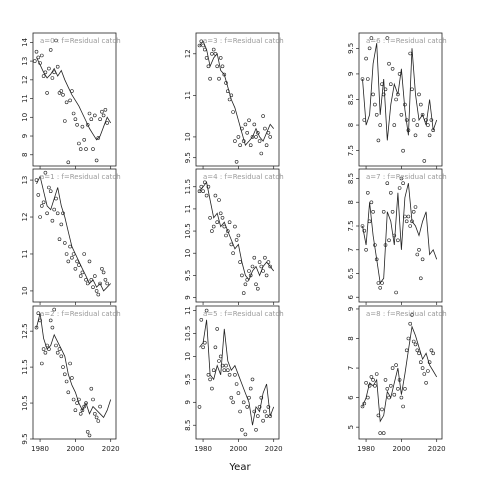  Describe the element at coordinates (351, 338) in the screenshot. I see `y-tick-label: 8` at that location.